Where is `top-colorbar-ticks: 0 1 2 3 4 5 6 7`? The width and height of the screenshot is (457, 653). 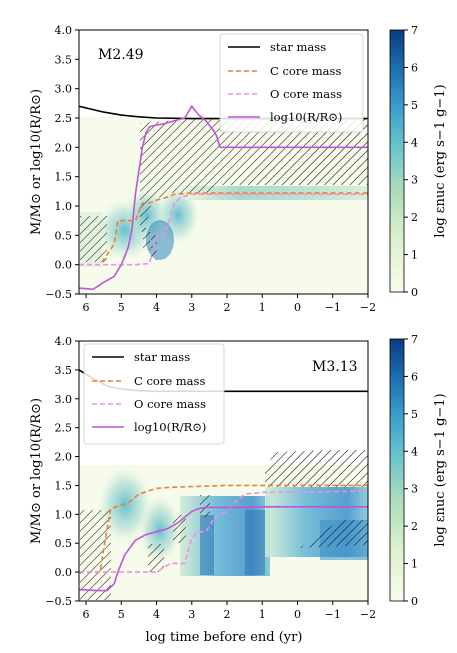
top-colorbar-ticks: 0 1 2 3 4 5 6 7 is located at coordinates (411, 161).